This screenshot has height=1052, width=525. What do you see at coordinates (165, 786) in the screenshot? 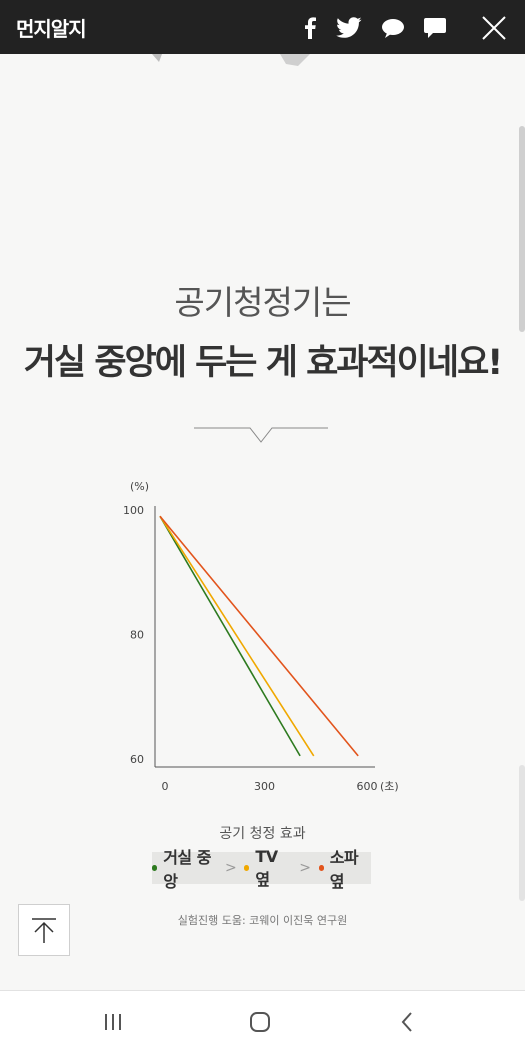
I see `x-tick-label: 0` at bounding box center [165, 786].